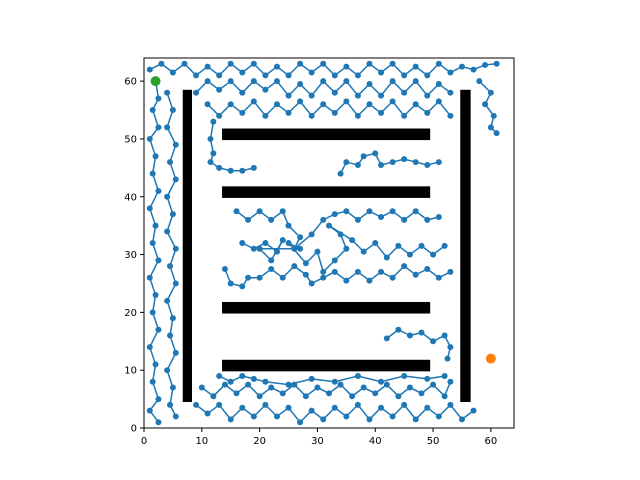 The width and height of the screenshot is (640, 480). Describe the element at coordinates (130, 313) in the screenshot. I see `y-tick-label: 20` at that location.